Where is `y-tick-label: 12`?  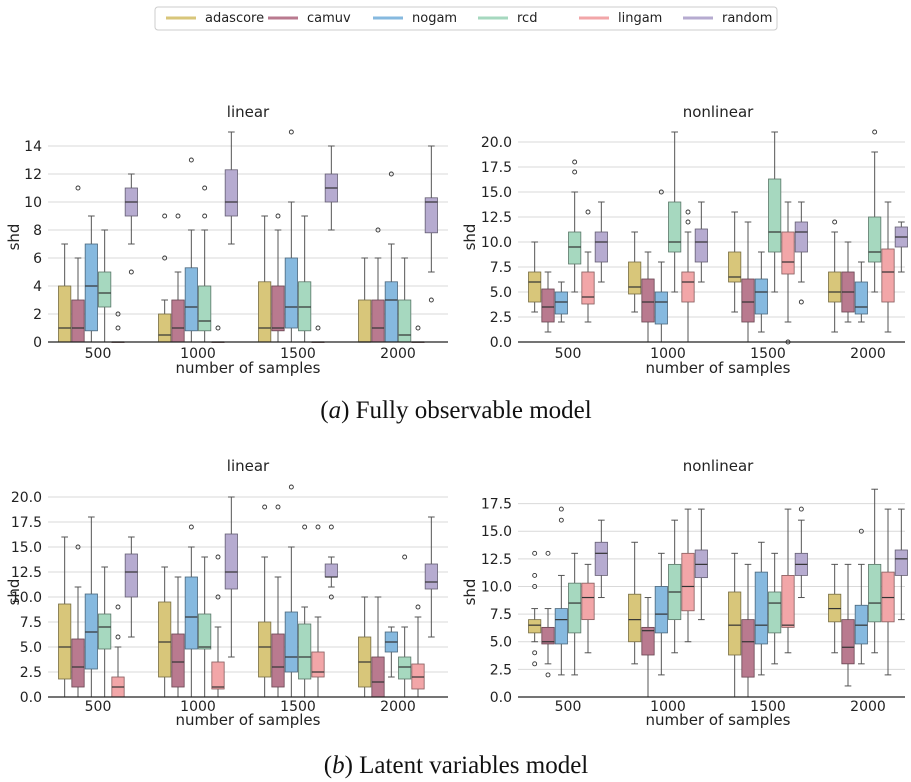
y-tick-label: 12 is located at coordinates (33, 175).